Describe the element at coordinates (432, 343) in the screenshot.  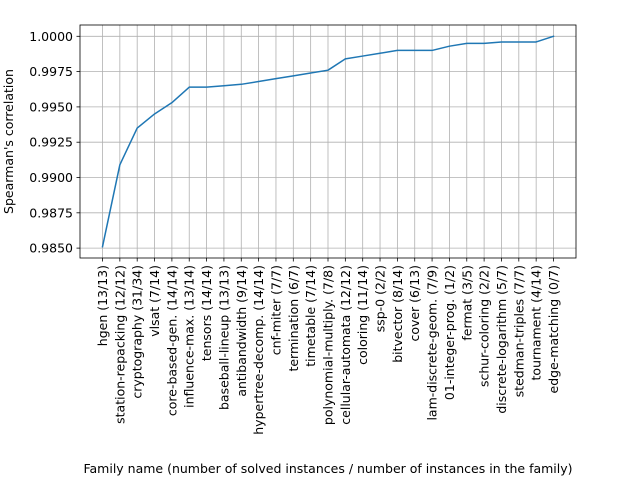
I see `x-tick-label: lam-discrete-geom. (7/9)` at that location.